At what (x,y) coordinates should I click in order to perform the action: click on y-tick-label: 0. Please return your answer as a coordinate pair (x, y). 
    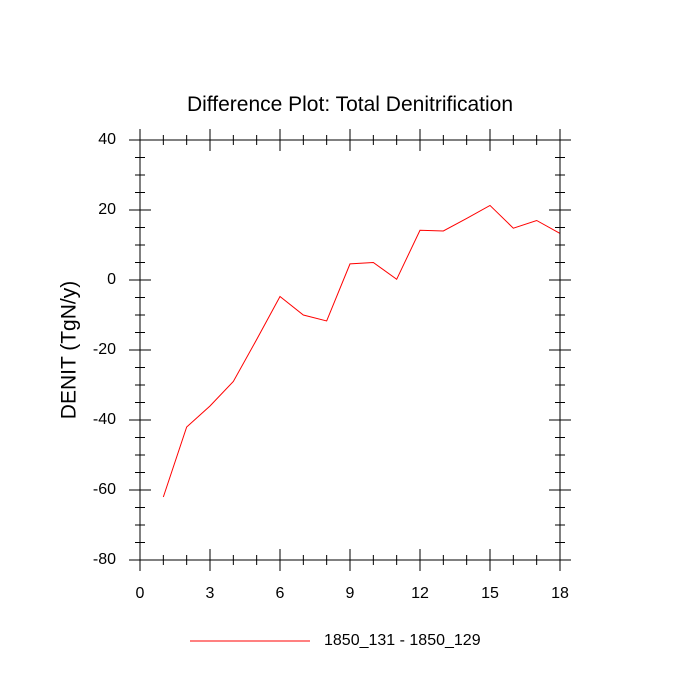
    Looking at the image, I should click on (111, 279).